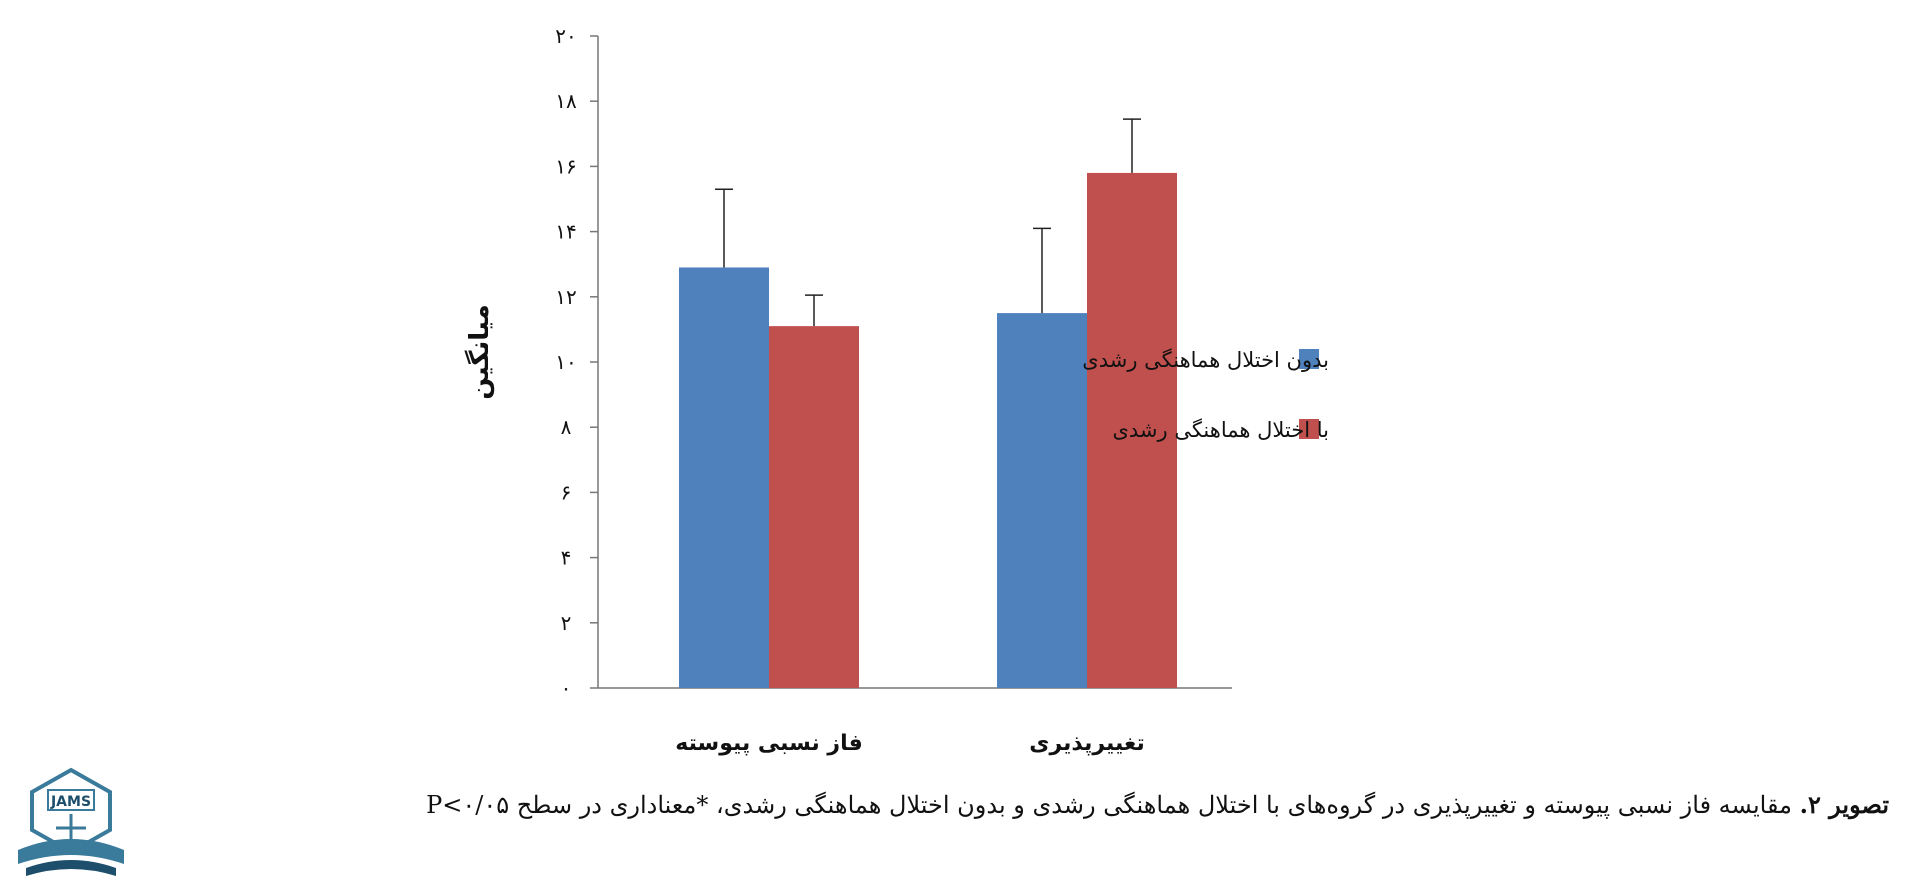  Describe the element at coordinates (566, 101) in the screenshot. I see `y-tick-label: ۱۸` at that location.